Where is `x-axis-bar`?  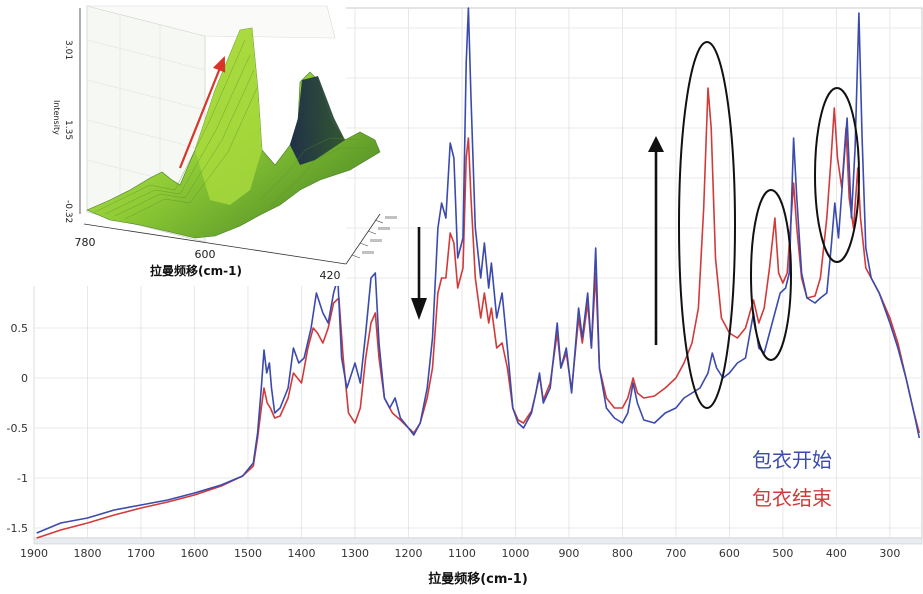 x-axis-bar is located at coordinates (478, 541).